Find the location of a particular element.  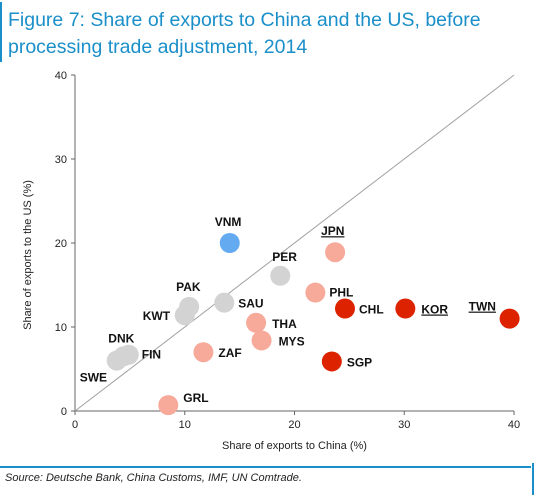

point-tha is located at coordinates (256, 322).